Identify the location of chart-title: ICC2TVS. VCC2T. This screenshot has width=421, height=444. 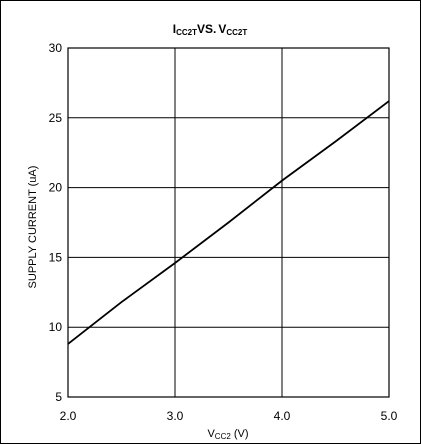
(210, 29).